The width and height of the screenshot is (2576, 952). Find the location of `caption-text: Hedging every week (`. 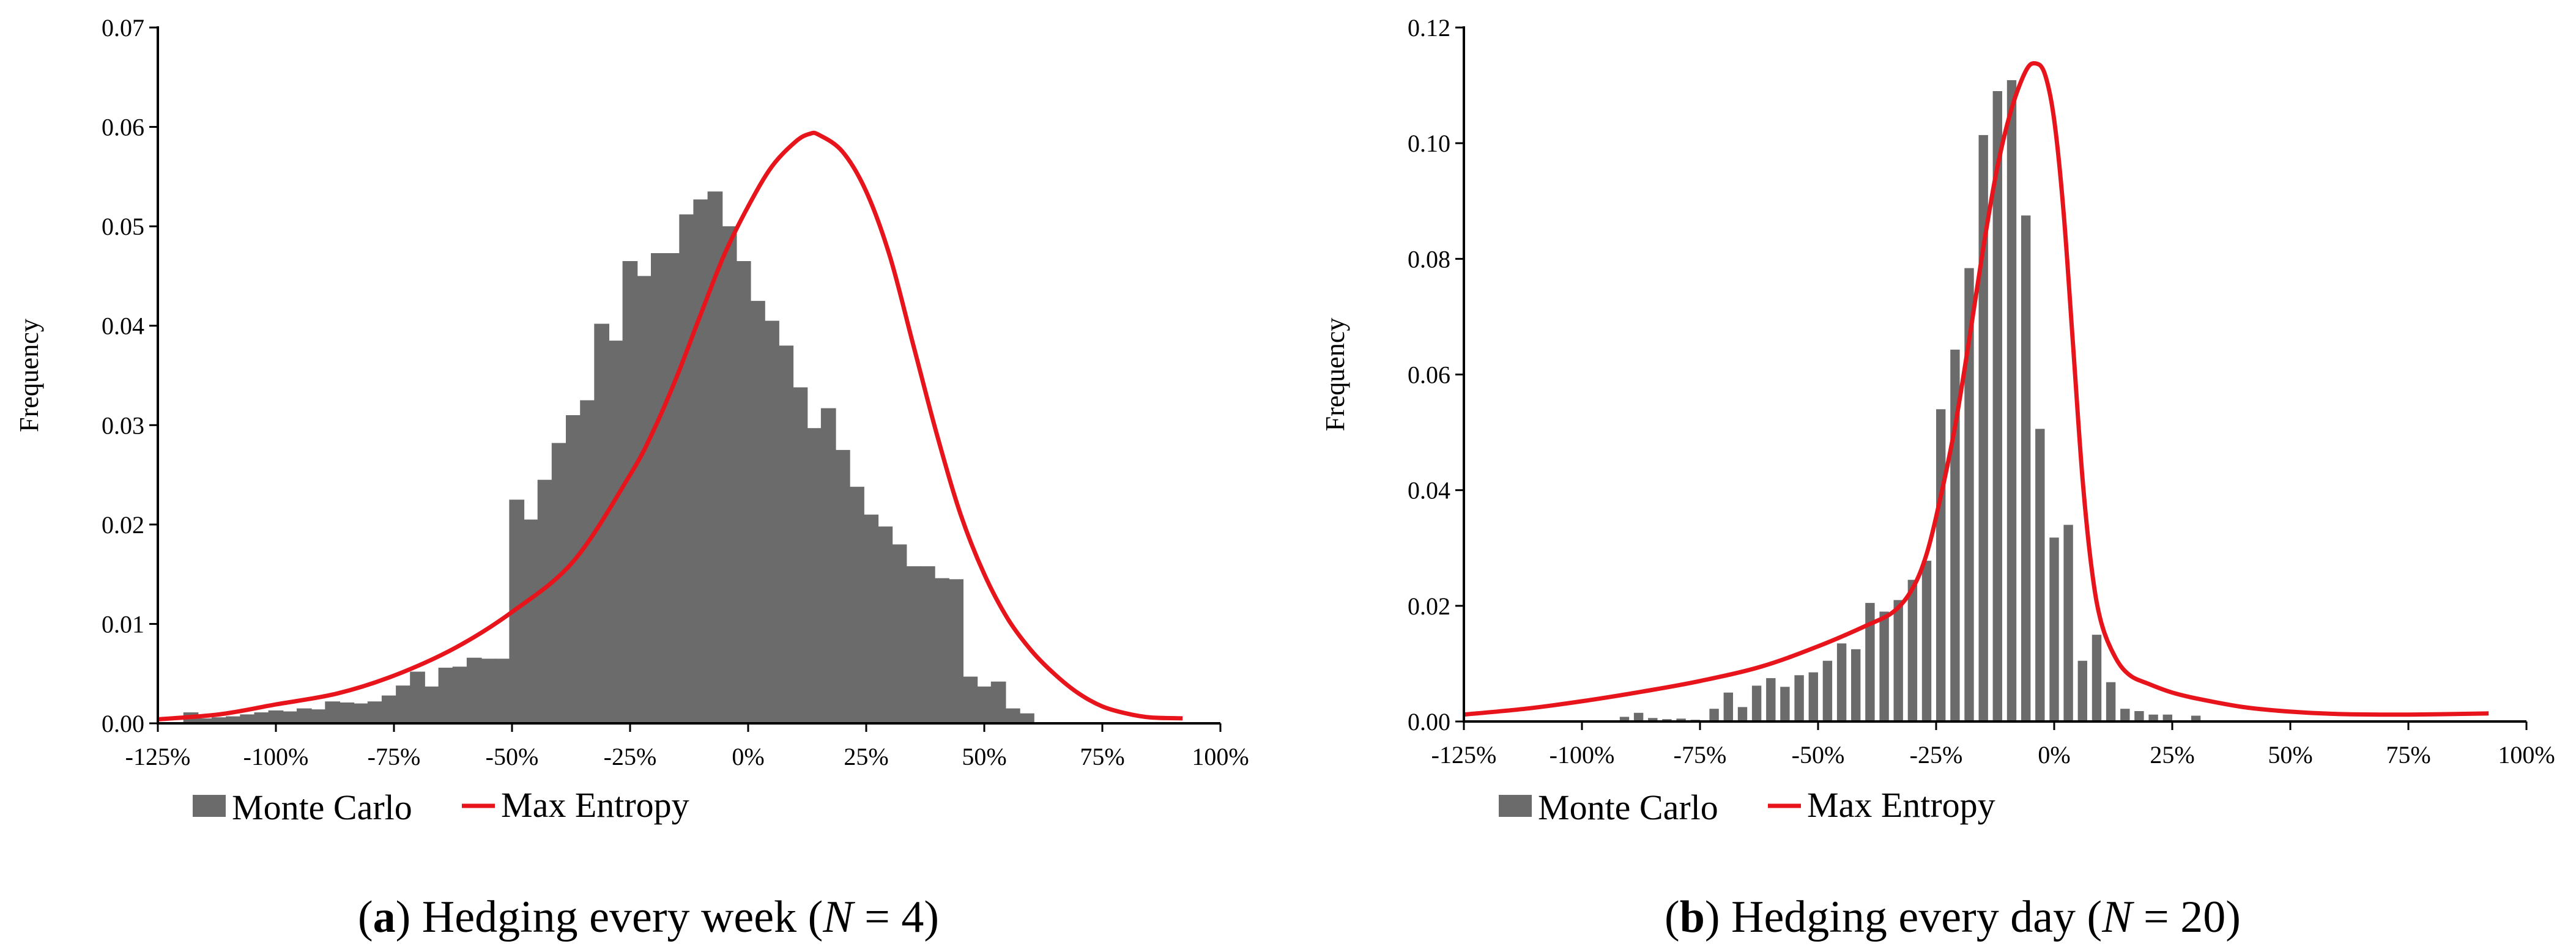

caption-text: Hedging every week ( is located at coordinates (616, 917).